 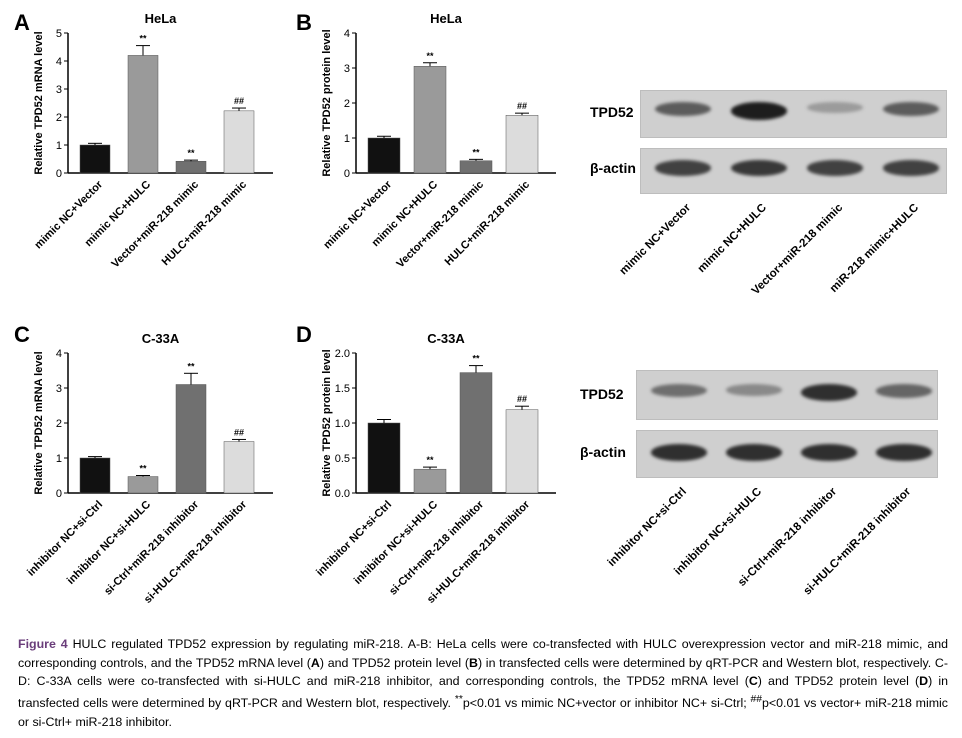 I want to click on blot-lane-label: mimic NC+Vector, so click(x=655, y=239).